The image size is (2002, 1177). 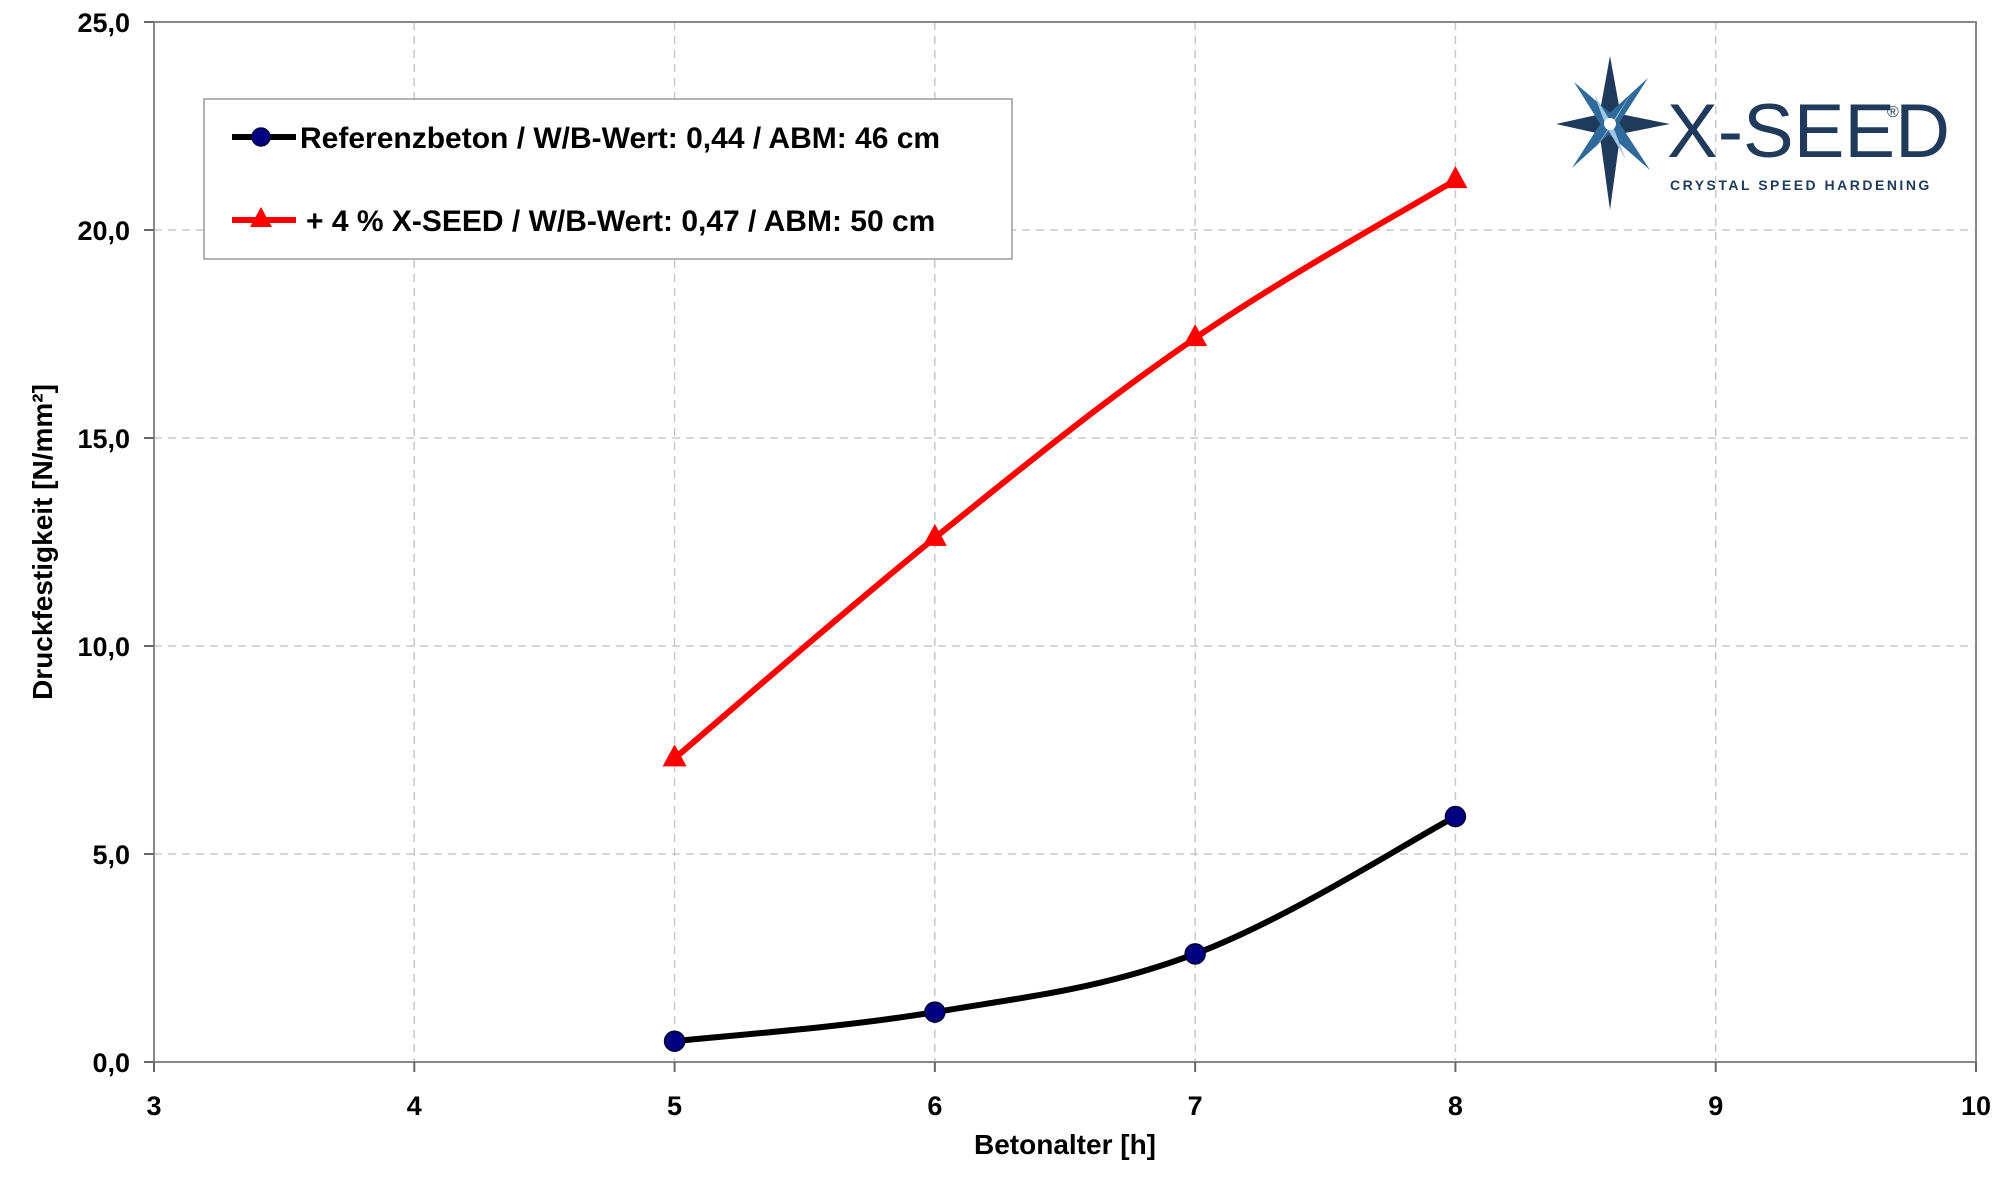 What do you see at coordinates (103, 439) in the screenshot?
I see `y-tick-label: 15,0` at bounding box center [103, 439].